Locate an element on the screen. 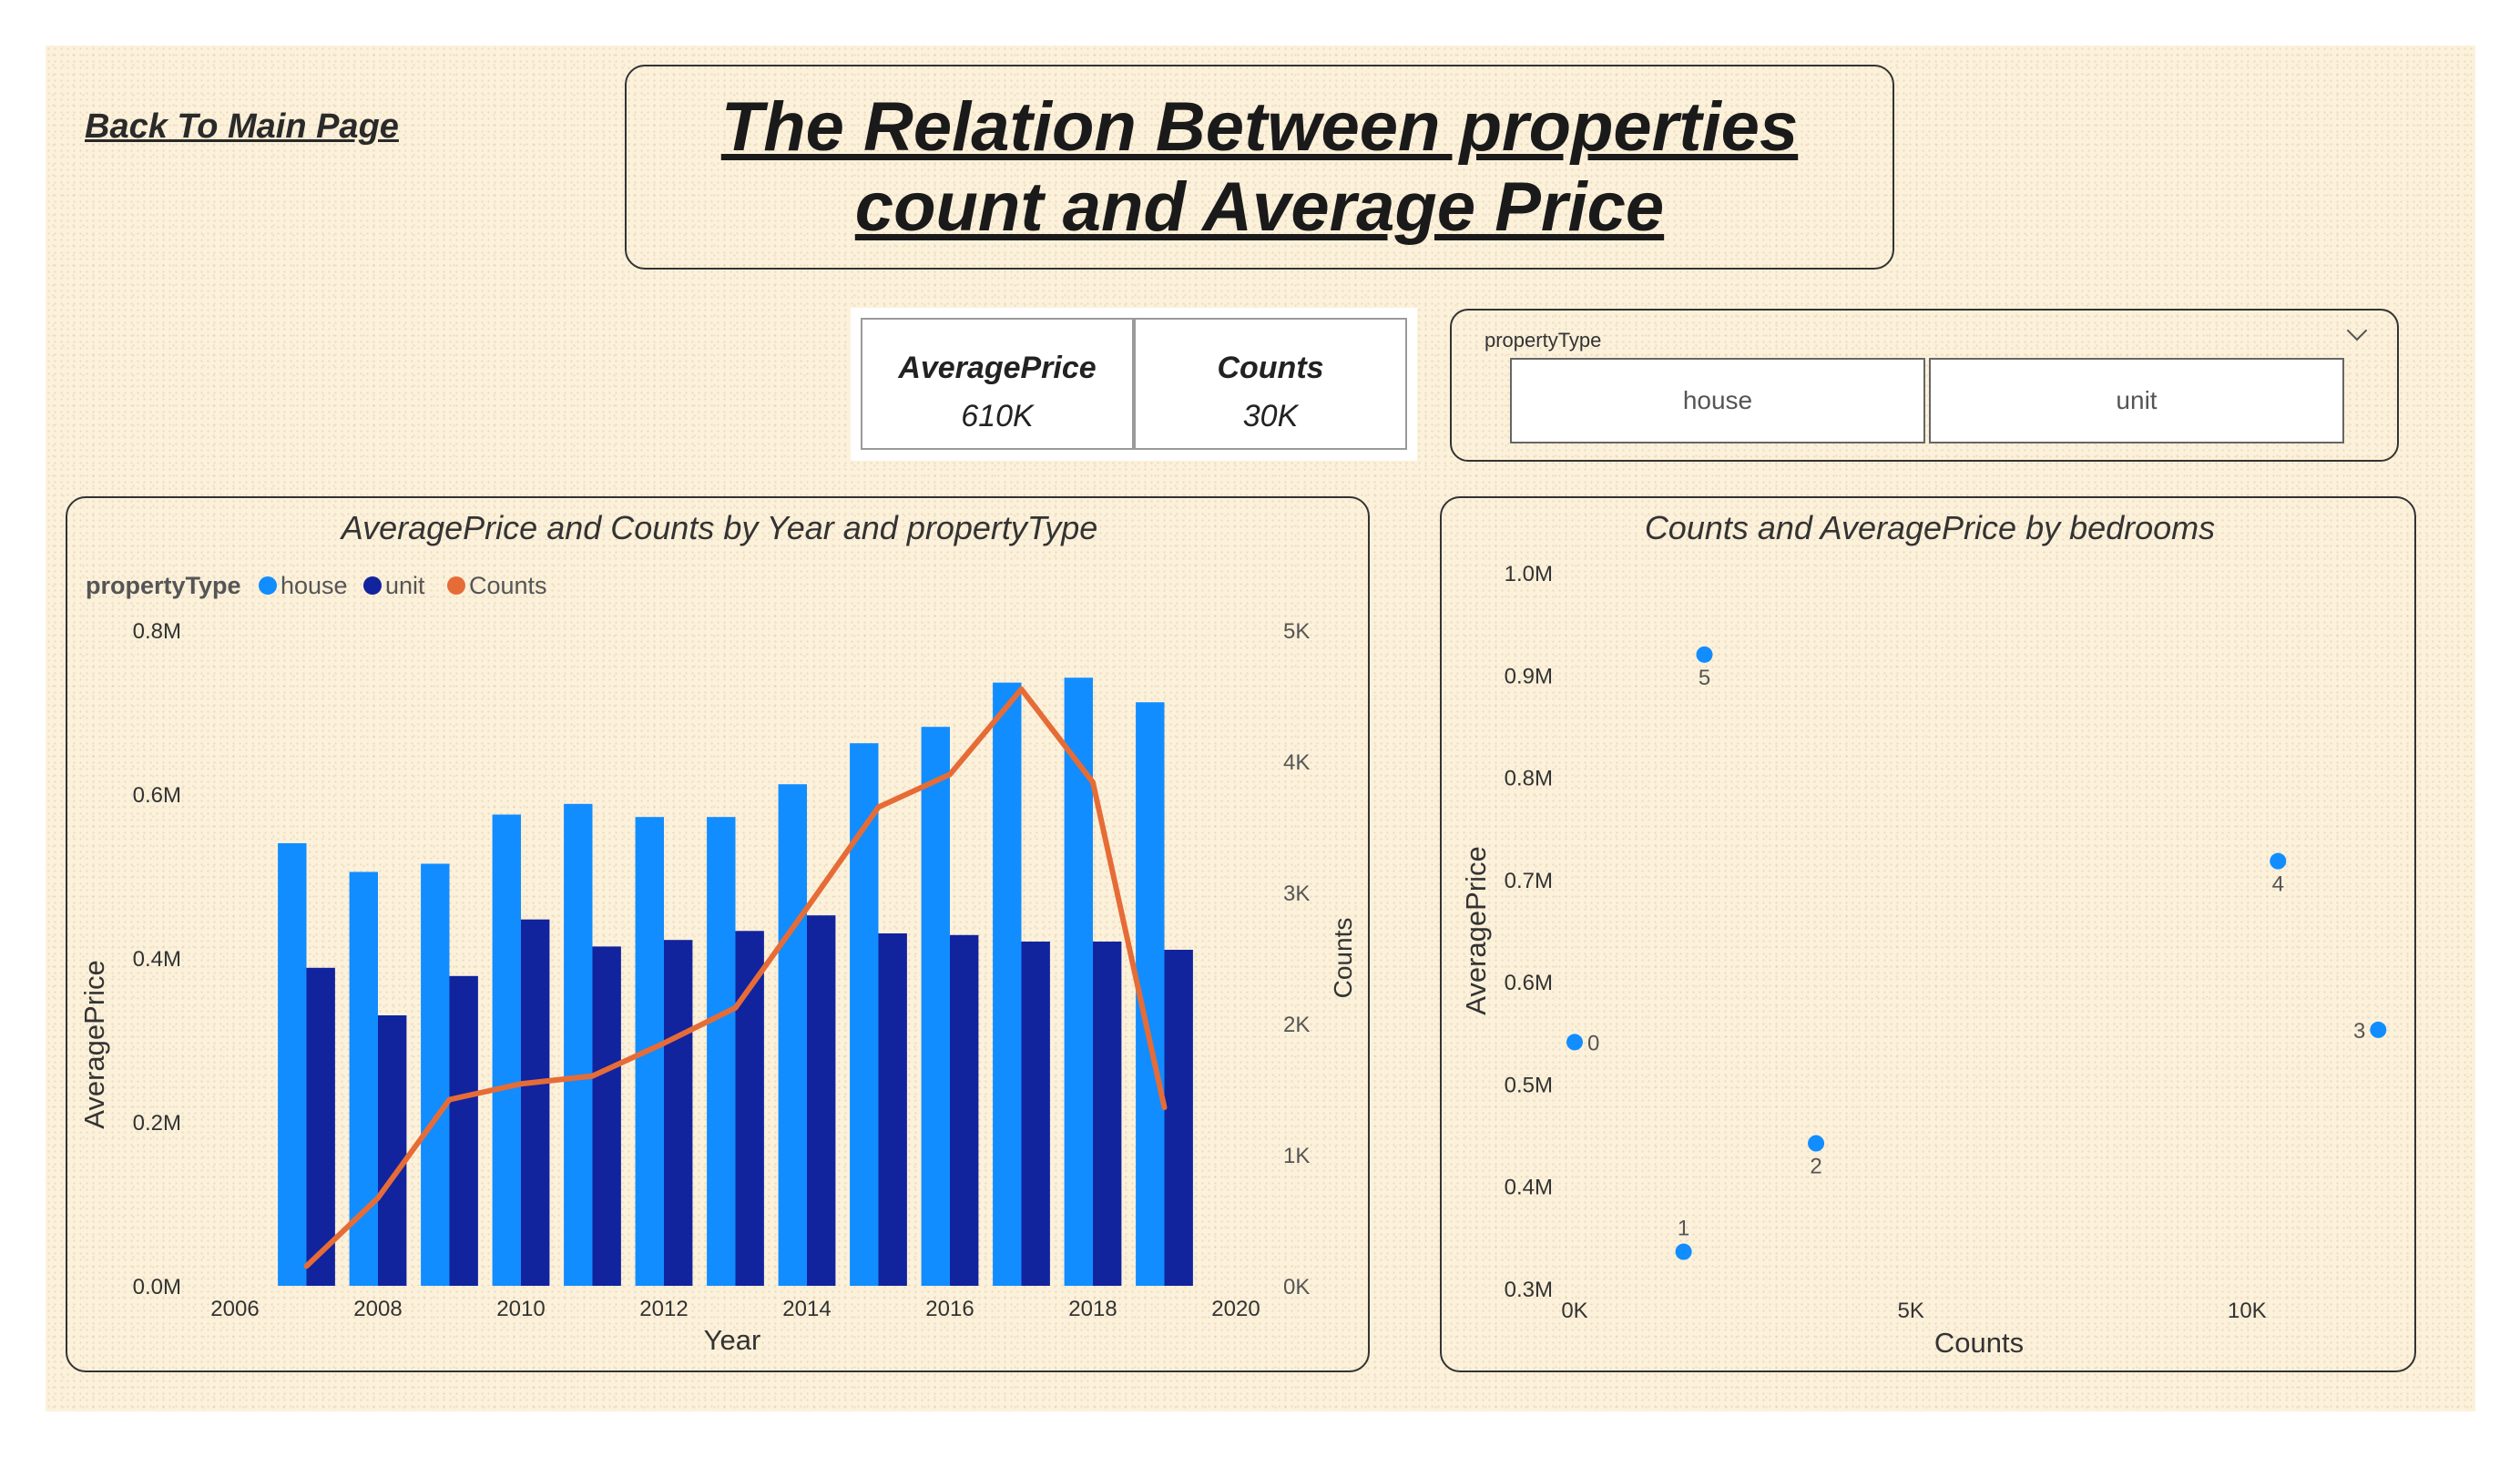 The width and height of the screenshot is (2520, 1457). legend-label-unit: unit is located at coordinates (405, 586).